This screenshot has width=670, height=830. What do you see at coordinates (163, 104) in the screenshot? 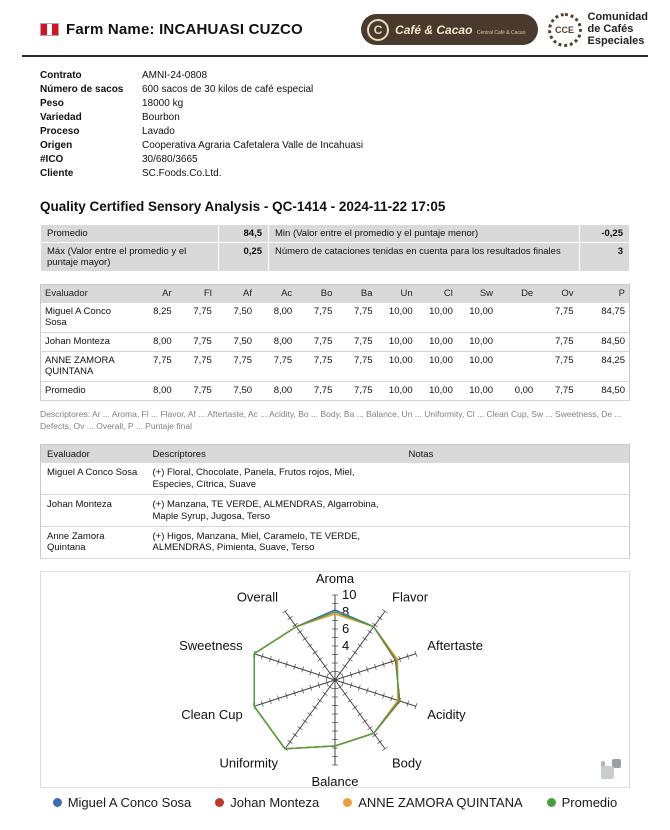
I see `info-value: 18000 kg` at bounding box center [163, 104].